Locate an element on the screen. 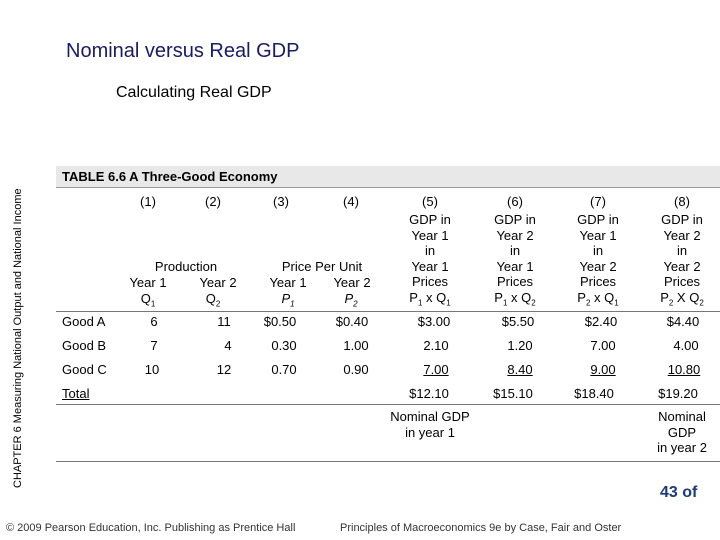 The image size is (720, 540). total-8: $19.20 is located at coordinates (678, 393).